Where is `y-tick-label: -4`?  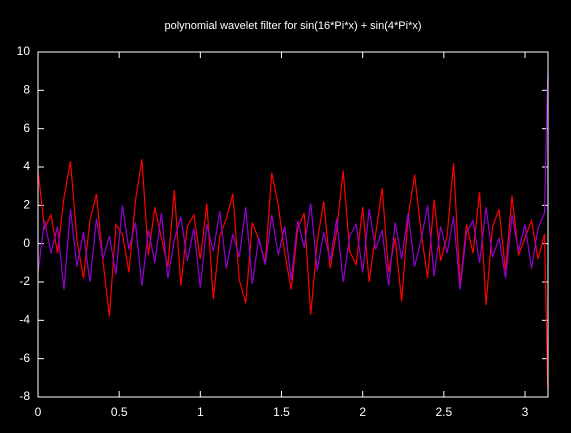
y-tick-label: -4 is located at coordinates (24, 320).